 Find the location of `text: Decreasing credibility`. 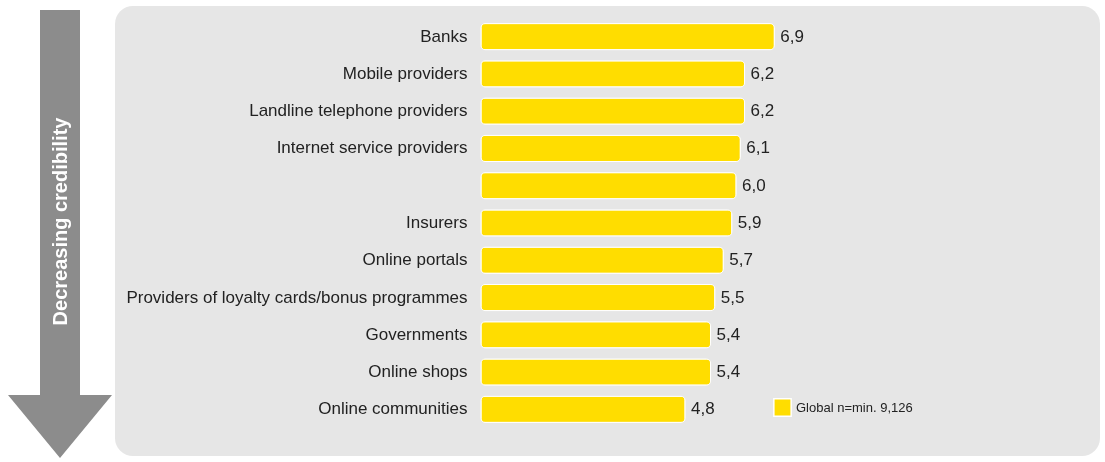

text: Decreasing credibility is located at coordinates (60, 222).